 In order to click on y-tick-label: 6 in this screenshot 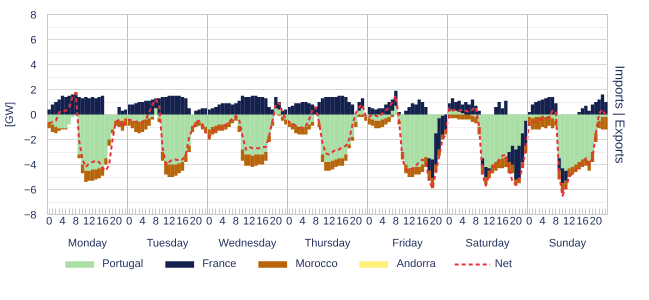, I will do `click(33, 40)`.